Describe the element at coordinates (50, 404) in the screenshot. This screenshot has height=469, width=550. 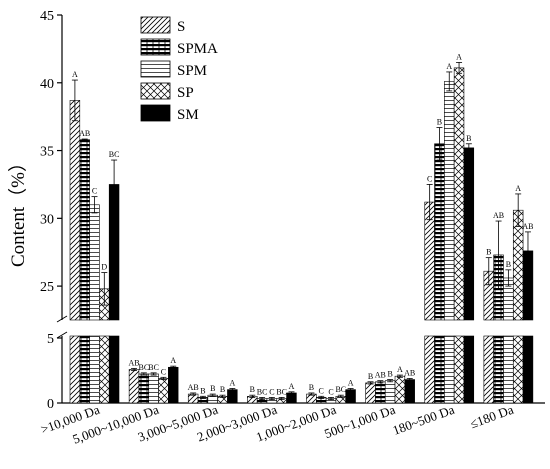
I see `y-tick-label: 0` at that location.